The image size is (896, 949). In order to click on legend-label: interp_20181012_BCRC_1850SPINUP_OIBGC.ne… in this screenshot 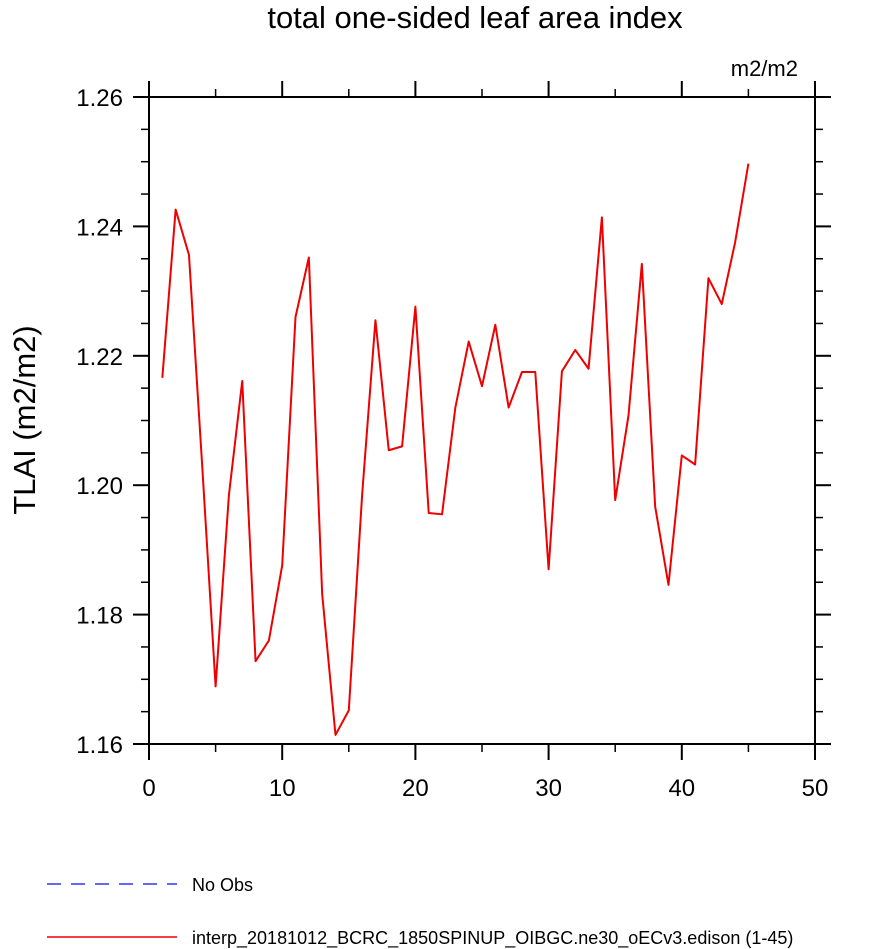, I will do `click(492, 938)`.